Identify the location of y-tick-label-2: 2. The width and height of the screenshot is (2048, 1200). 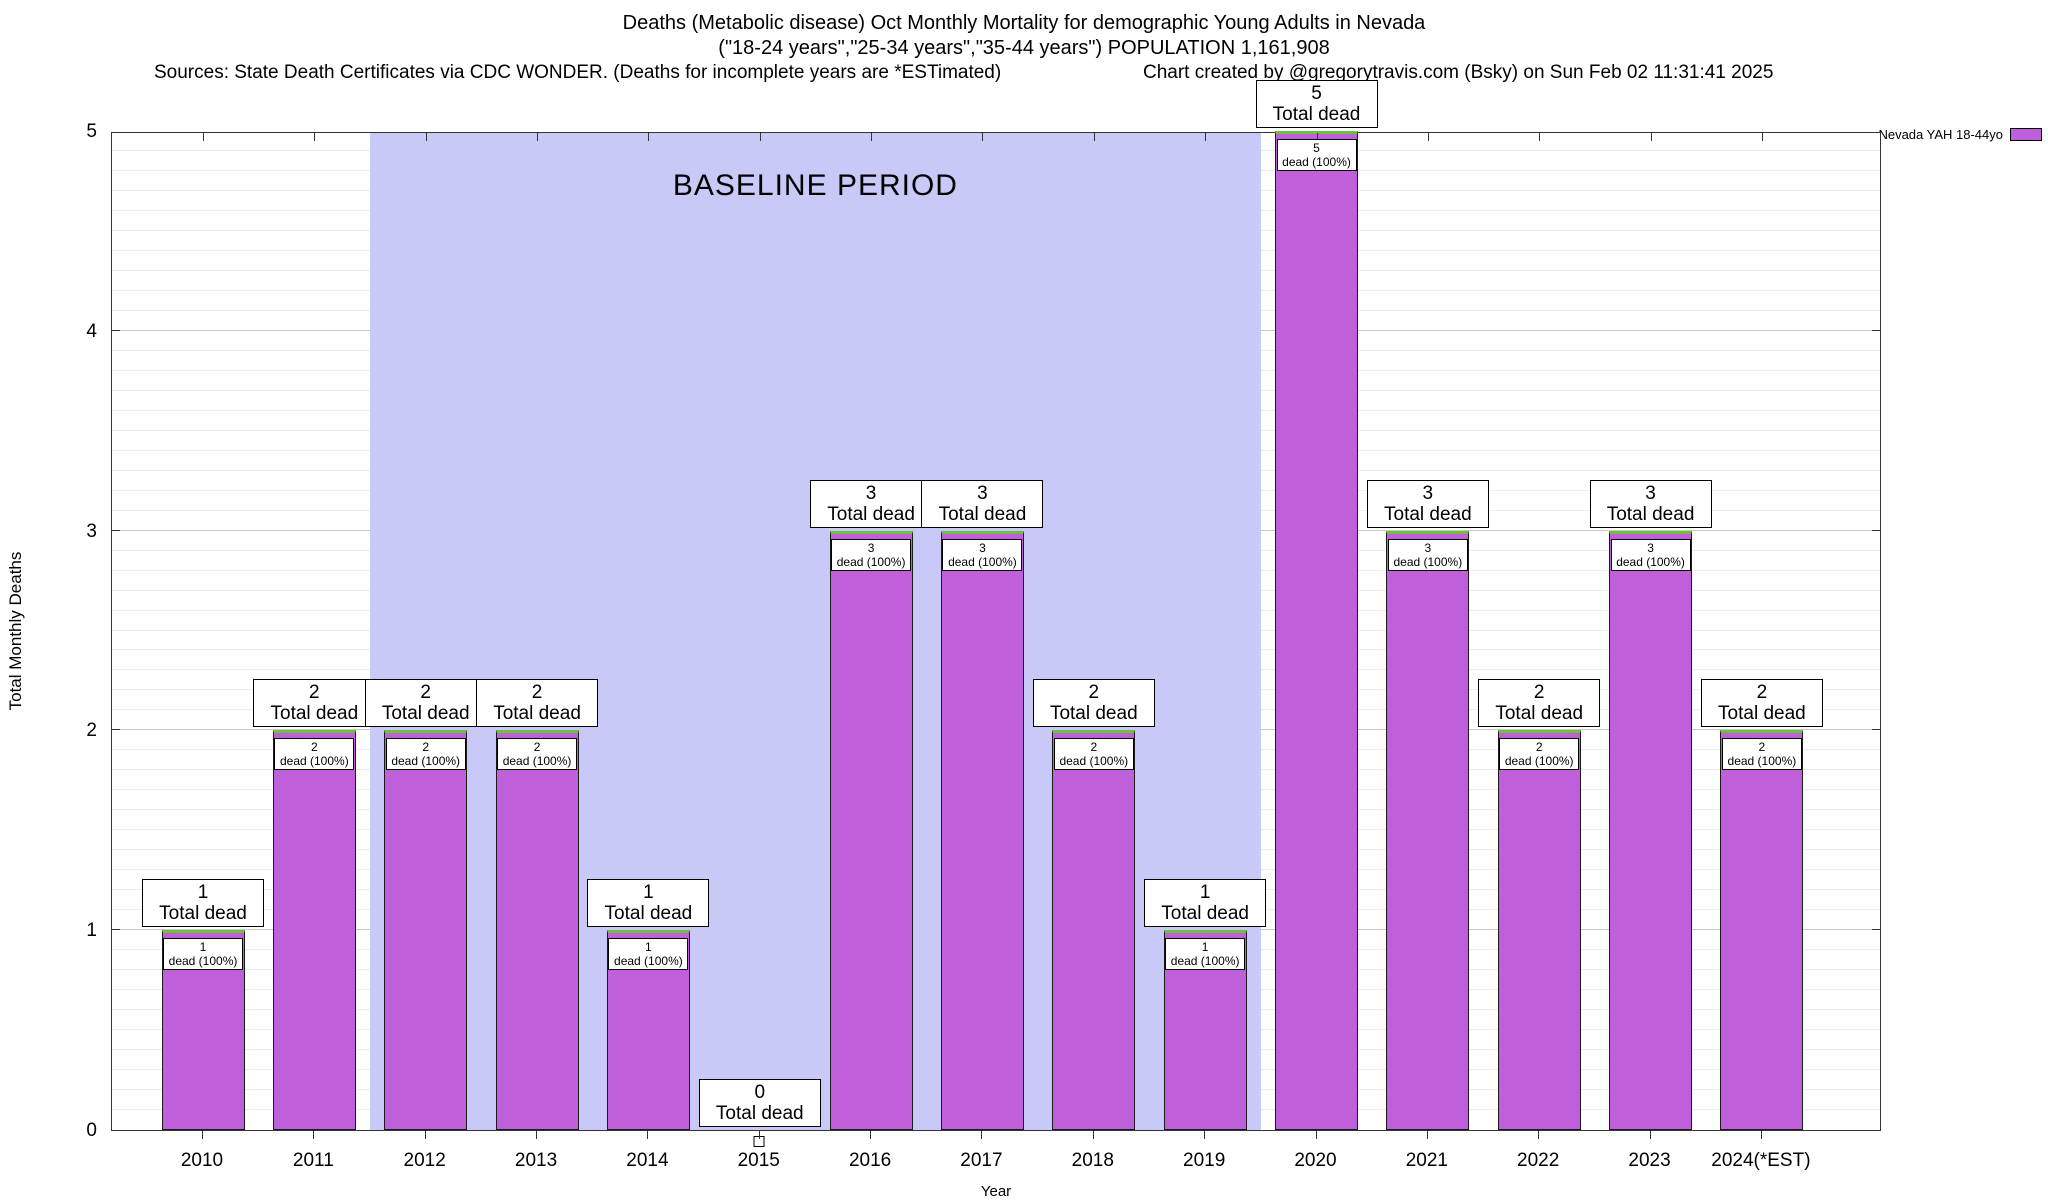
(91, 731).